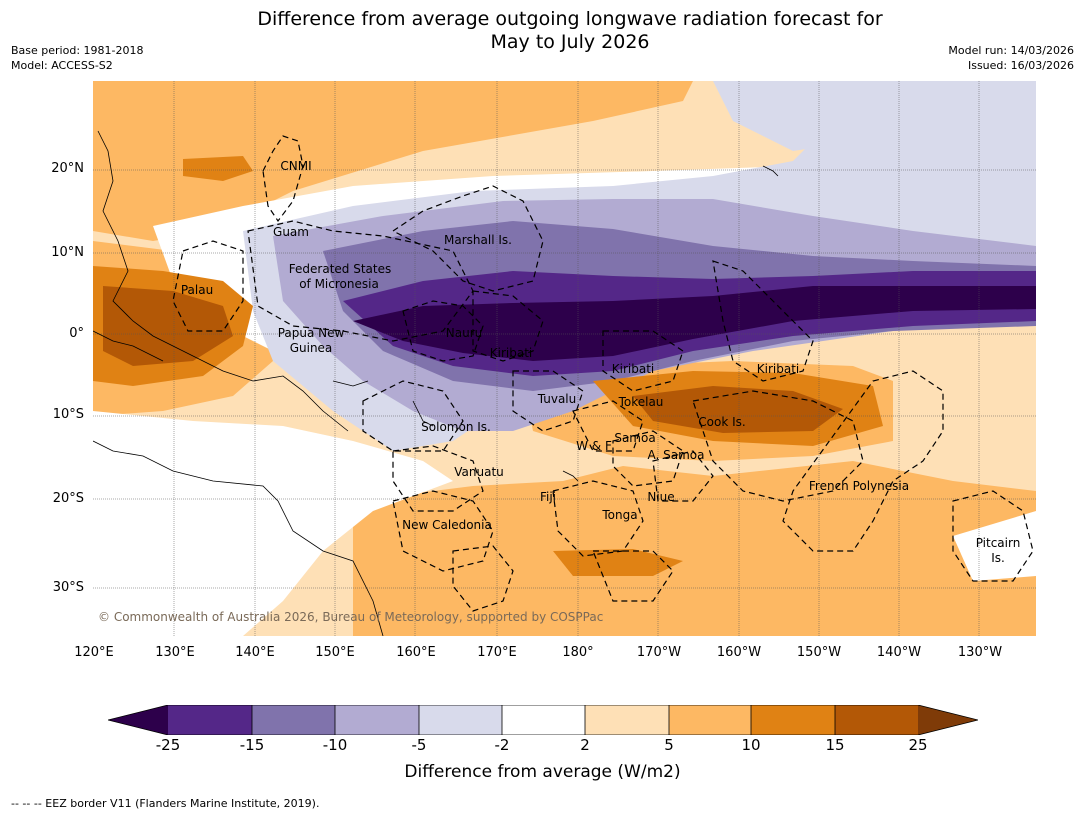 This screenshot has width=1085, height=816. Describe the element at coordinates (67, 168) in the screenshot. I see `y-tick-label: 20°N` at that location.